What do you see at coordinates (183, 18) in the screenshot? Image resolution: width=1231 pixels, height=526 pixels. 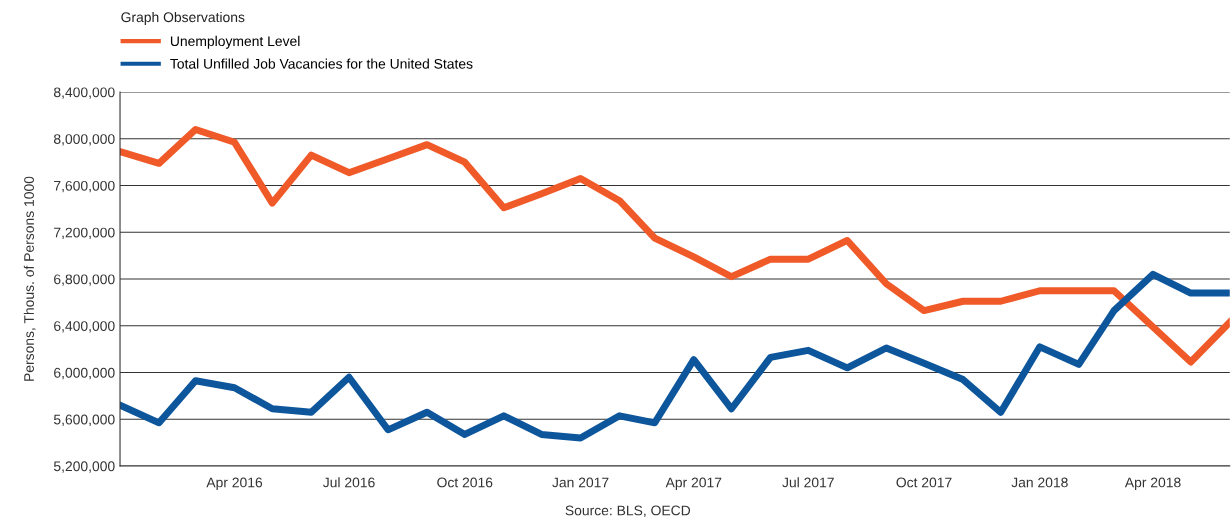 I see `chart-title: Graph Observations` at bounding box center [183, 18].